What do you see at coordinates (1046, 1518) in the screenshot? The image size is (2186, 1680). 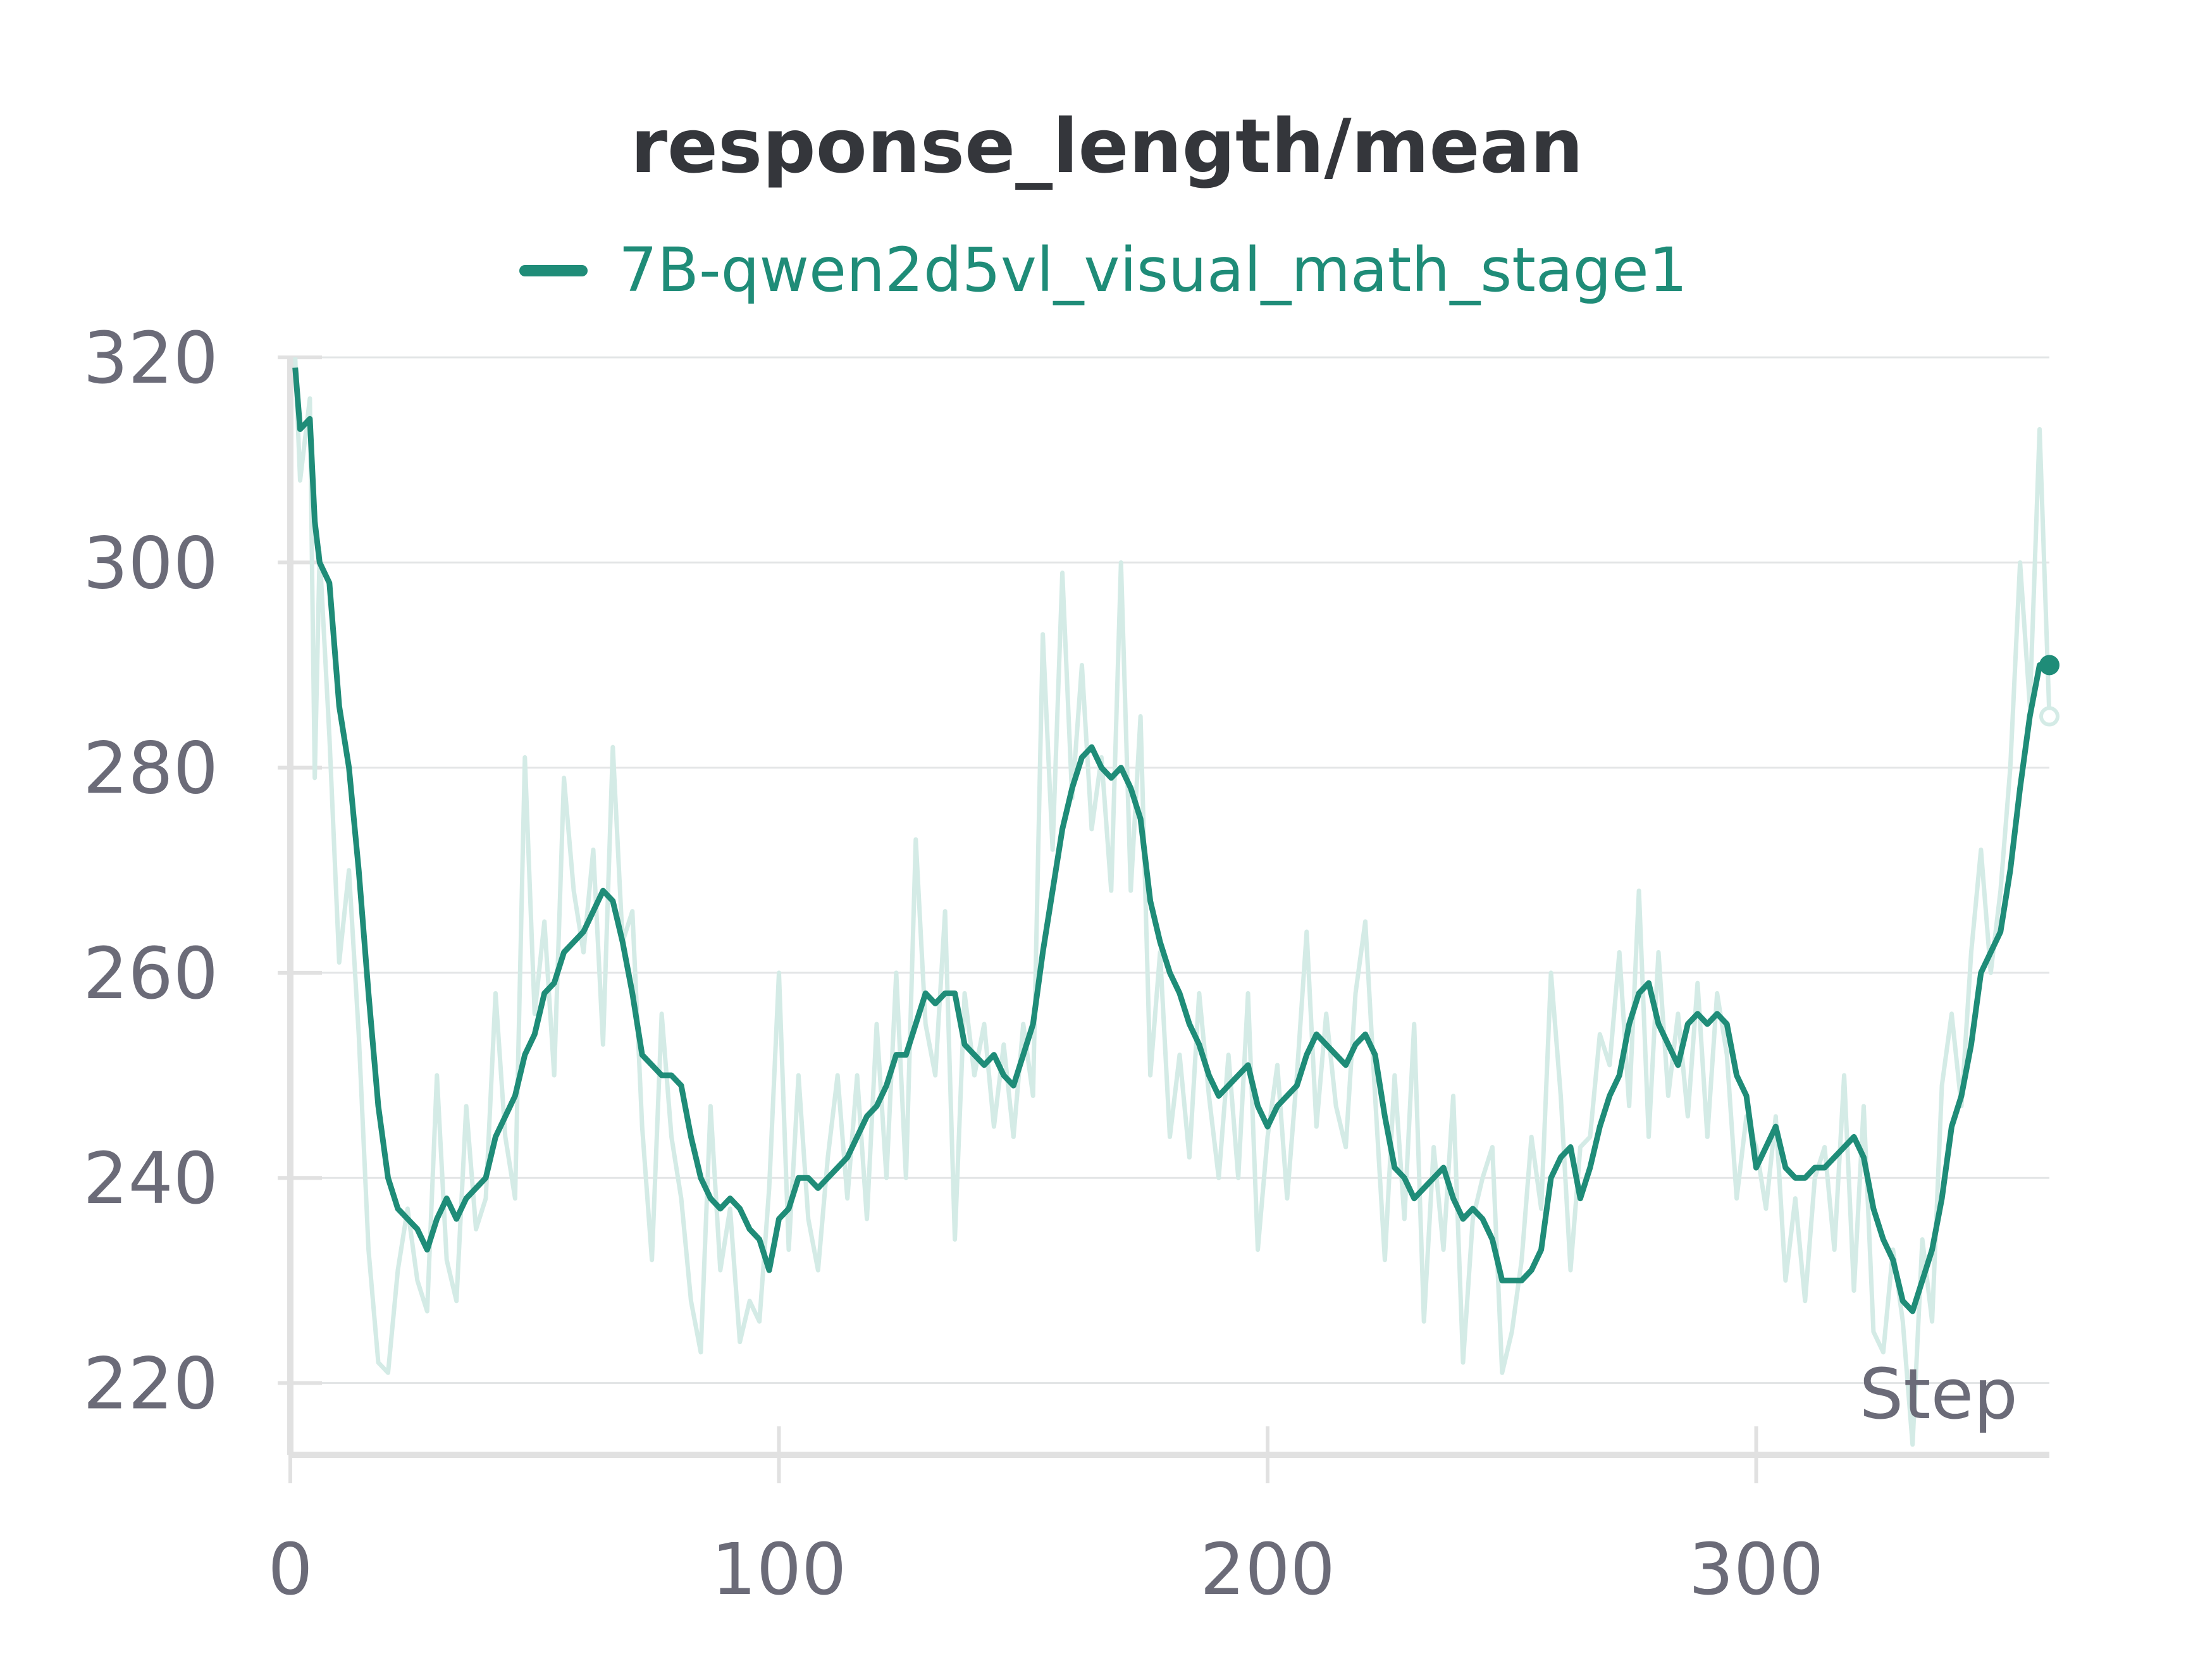 I see `x-axis-ticks: 0 100 200 300` at bounding box center [1046, 1518].